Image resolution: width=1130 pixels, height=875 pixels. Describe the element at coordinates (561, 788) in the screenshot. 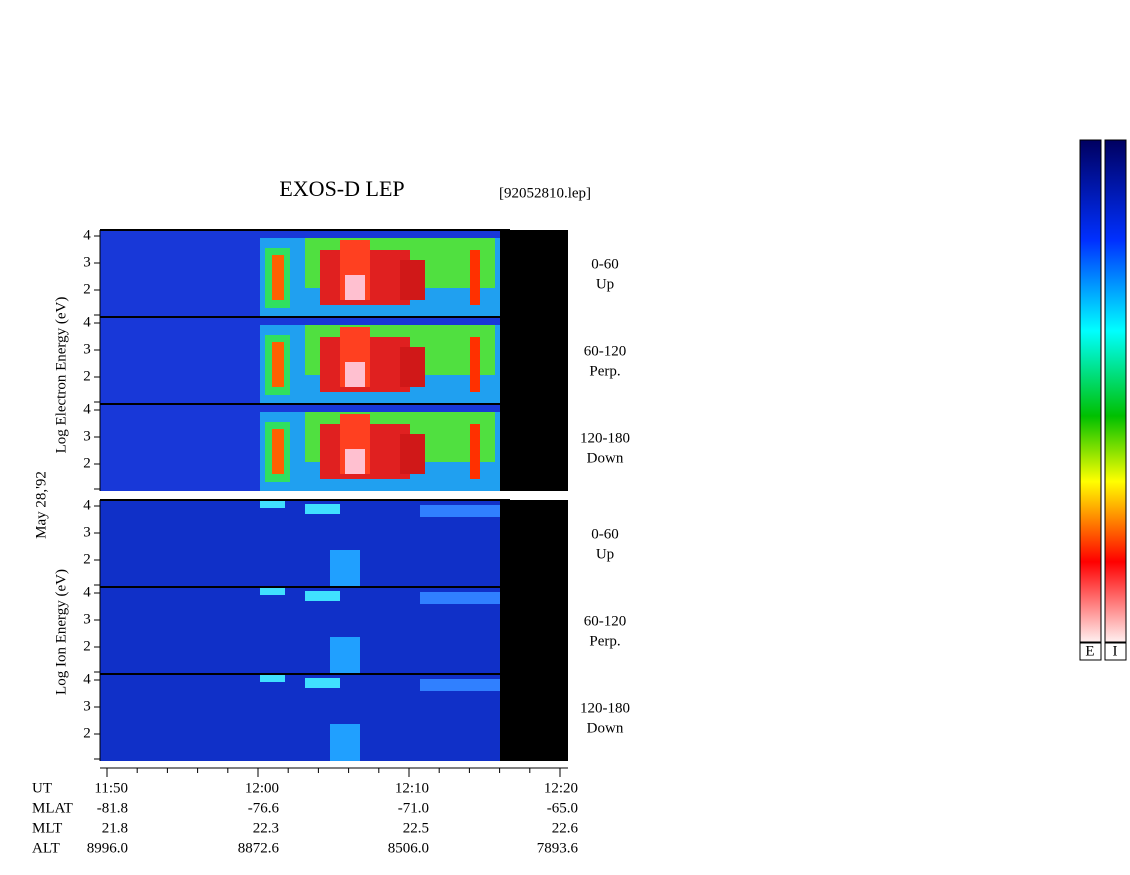

I see `row-value: 12:20` at that location.